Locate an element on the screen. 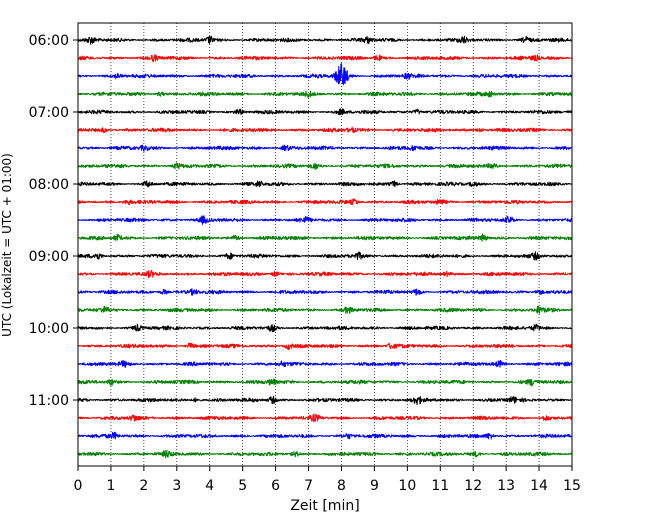 The height and width of the screenshot is (520, 650). x-tick-label: 0 is located at coordinates (78, 486).